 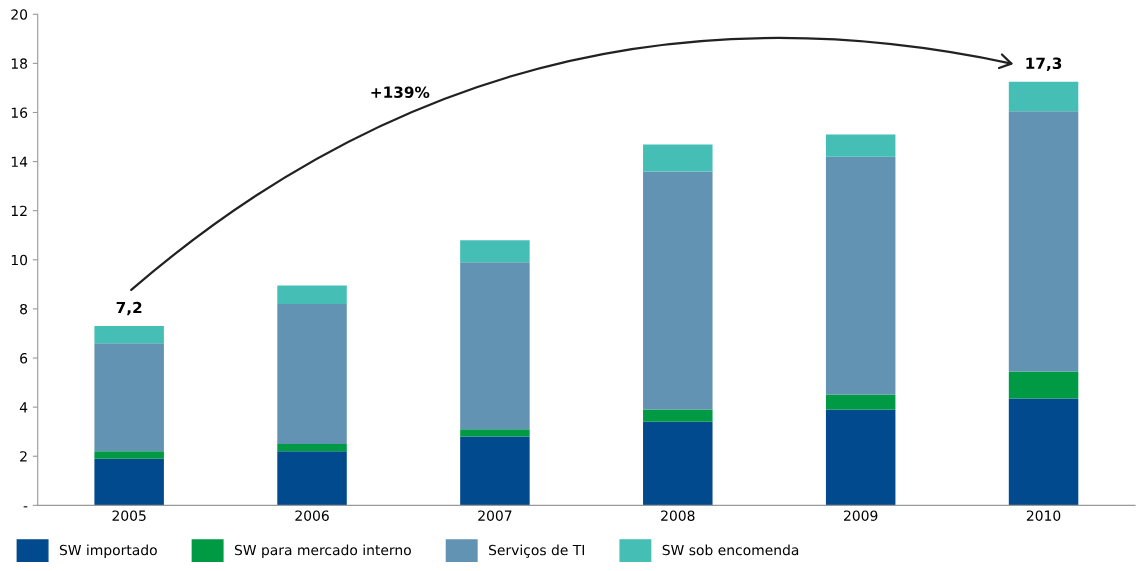 I want to click on annotation: +139%, so click(x=400, y=92).